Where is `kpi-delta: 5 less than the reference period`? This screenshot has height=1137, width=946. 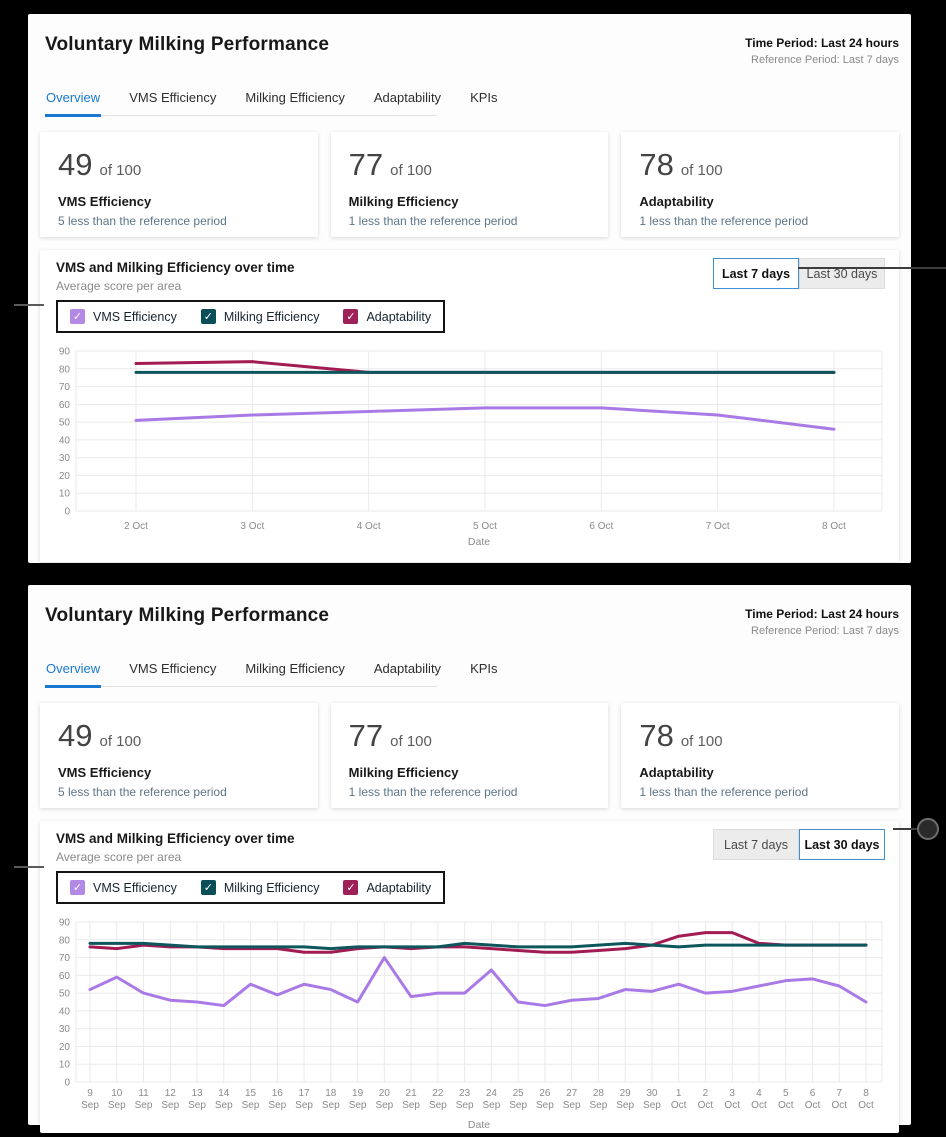 kpi-delta: 5 less than the reference period is located at coordinates (142, 792).